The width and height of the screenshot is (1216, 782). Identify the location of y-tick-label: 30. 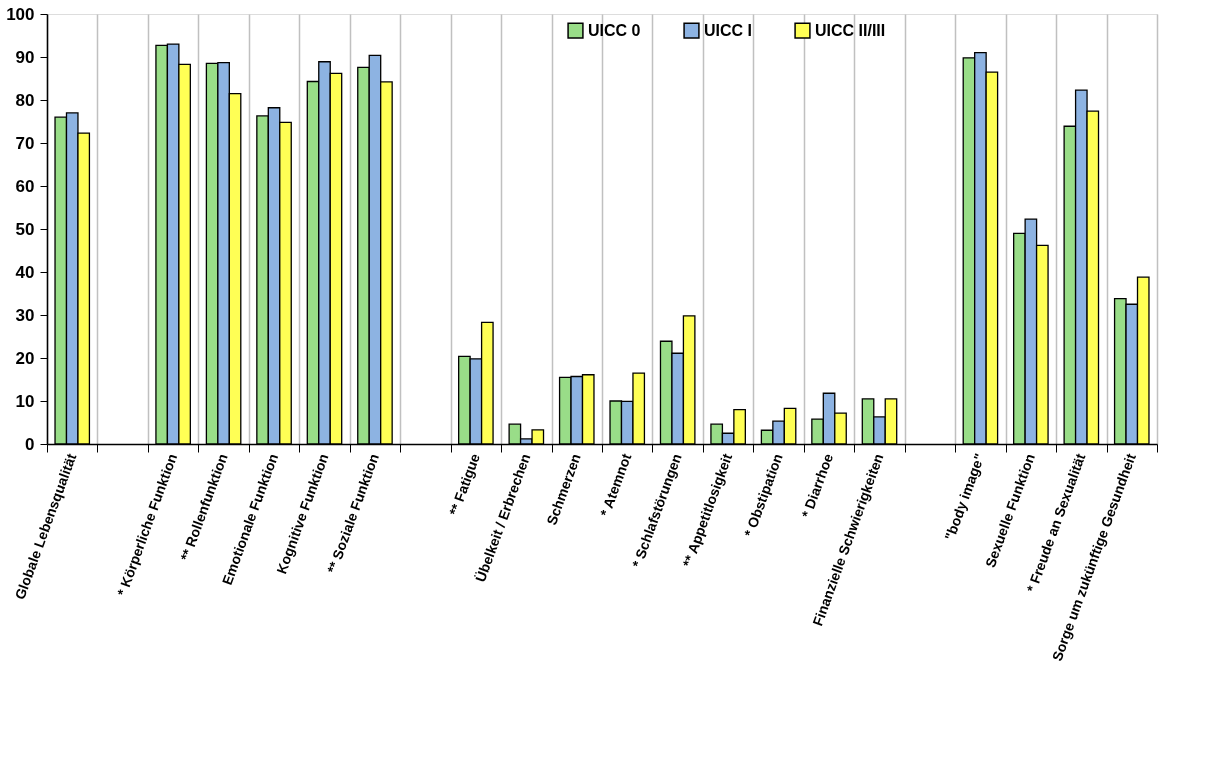
(25, 315).